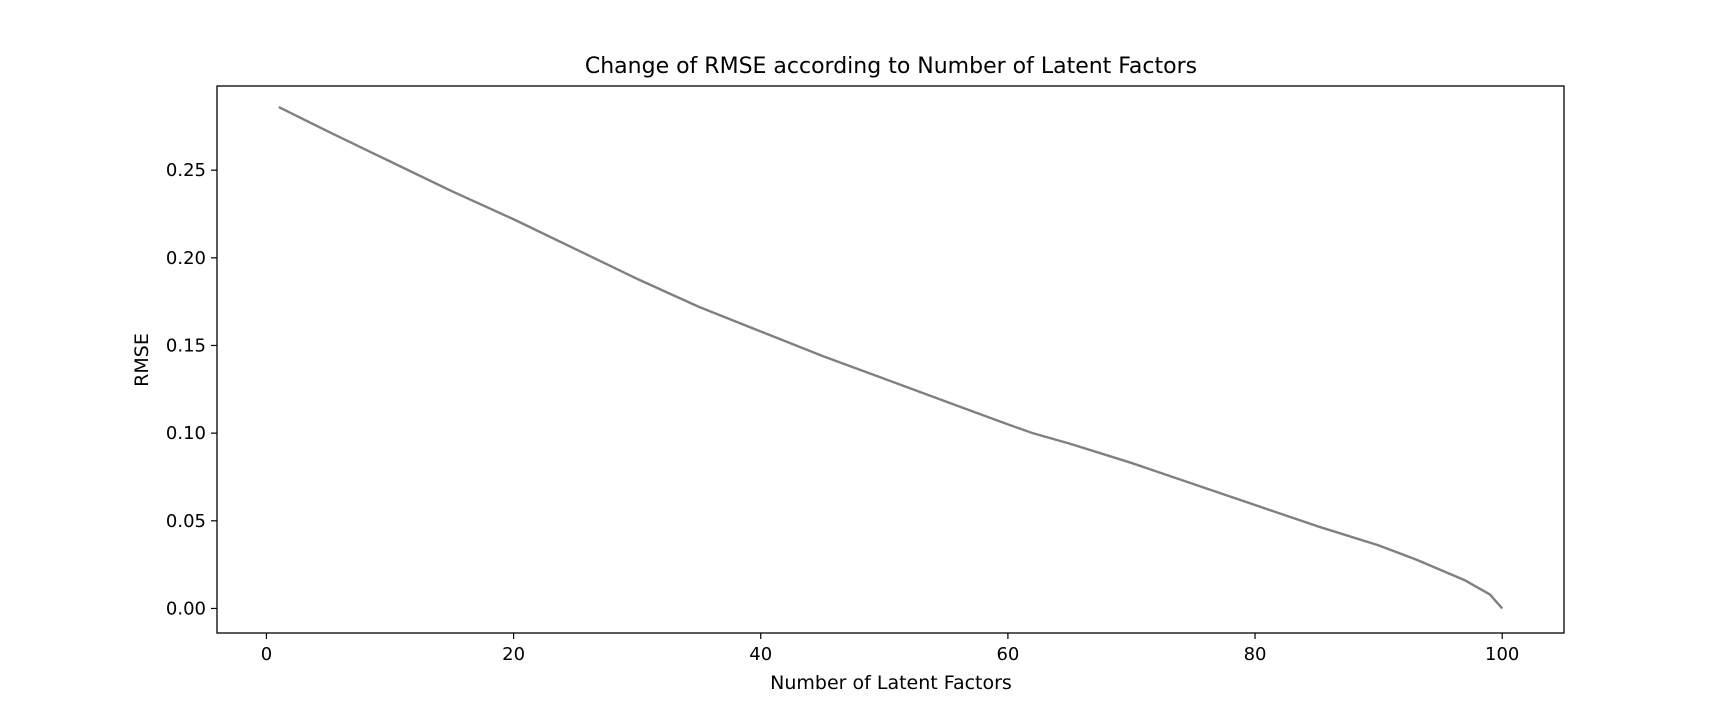 Image resolution: width=1728 pixels, height=720 pixels. Describe the element at coordinates (890, 649) in the screenshot. I see `x-axis: 0 20 40 60 80 100` at that location.